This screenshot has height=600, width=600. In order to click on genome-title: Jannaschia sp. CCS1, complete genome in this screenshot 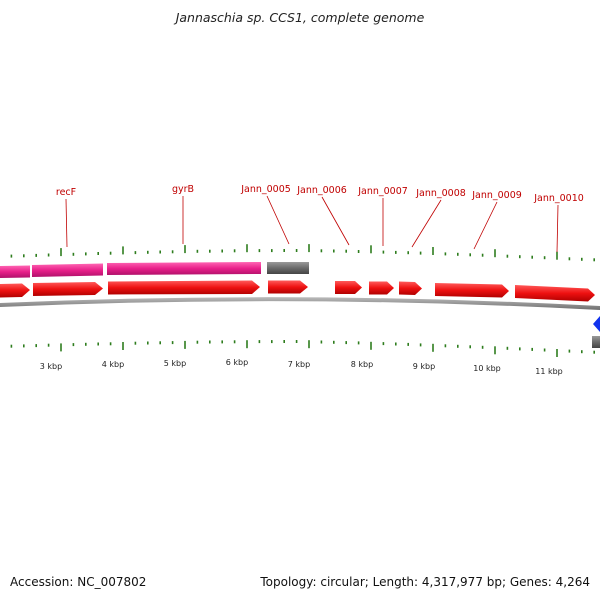, I will do `click(300, 17)`.